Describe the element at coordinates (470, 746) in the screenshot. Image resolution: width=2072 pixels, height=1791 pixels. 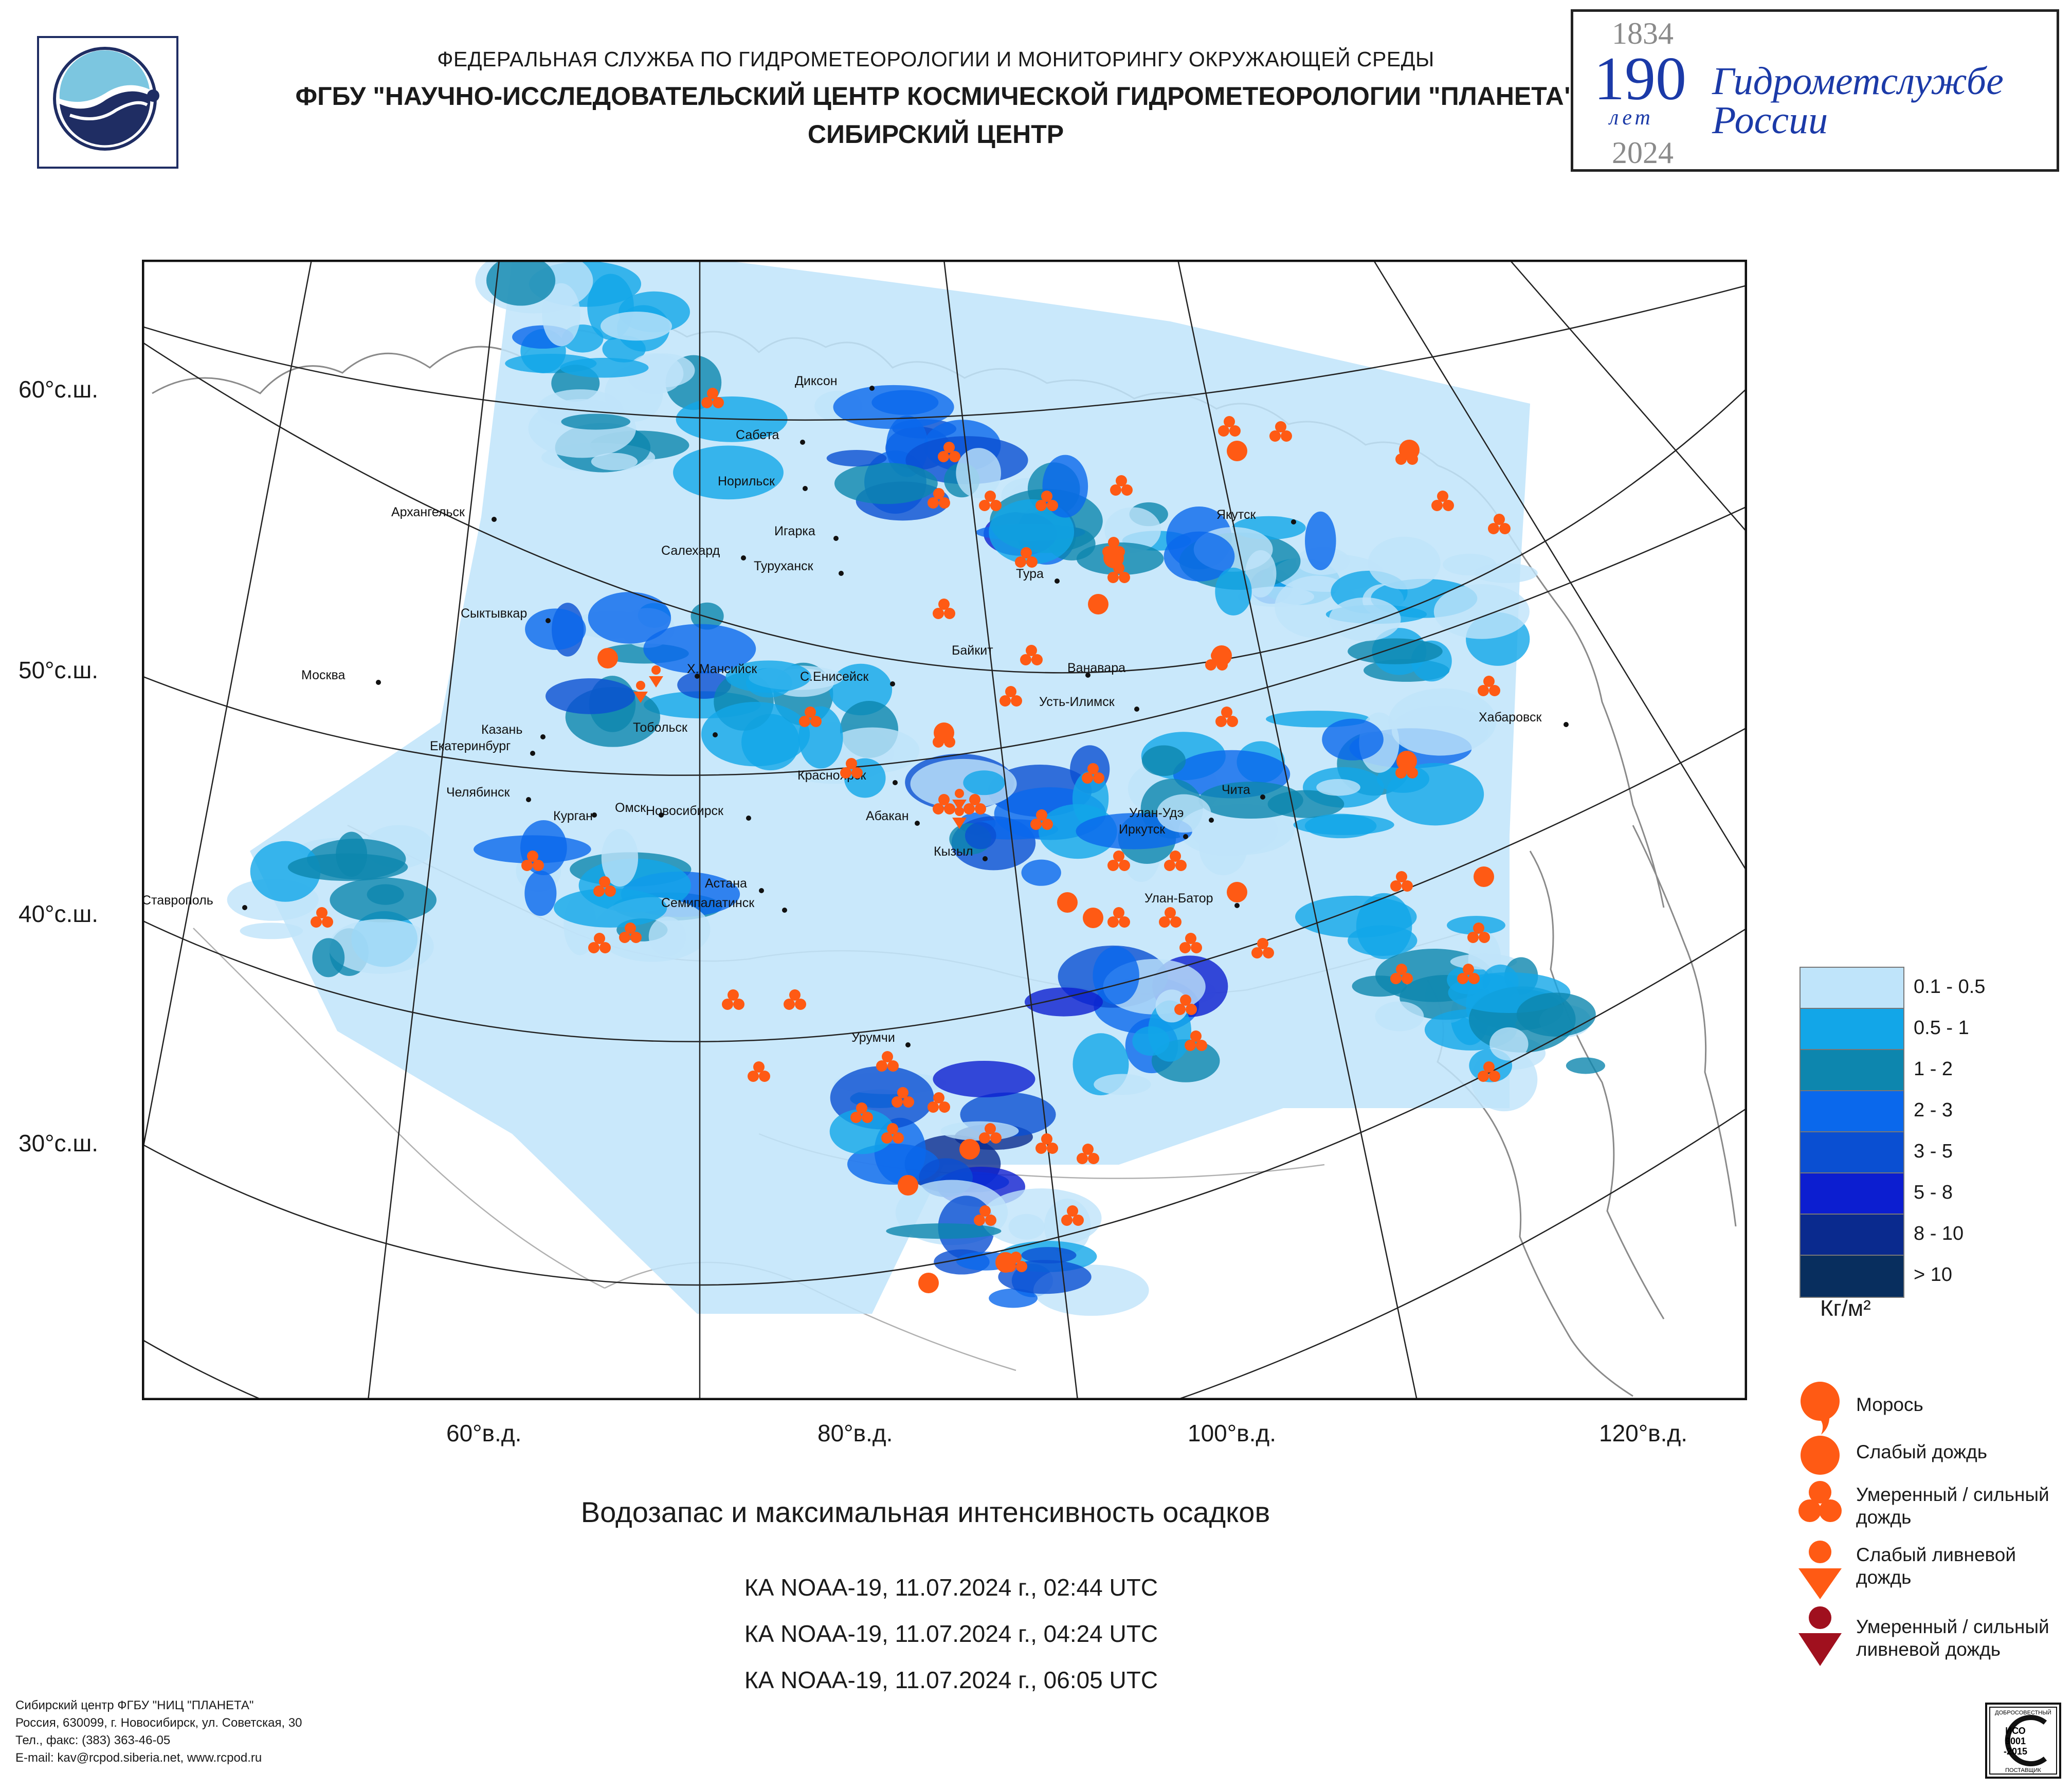
I see `city-label: Екатеринбург` at that location.